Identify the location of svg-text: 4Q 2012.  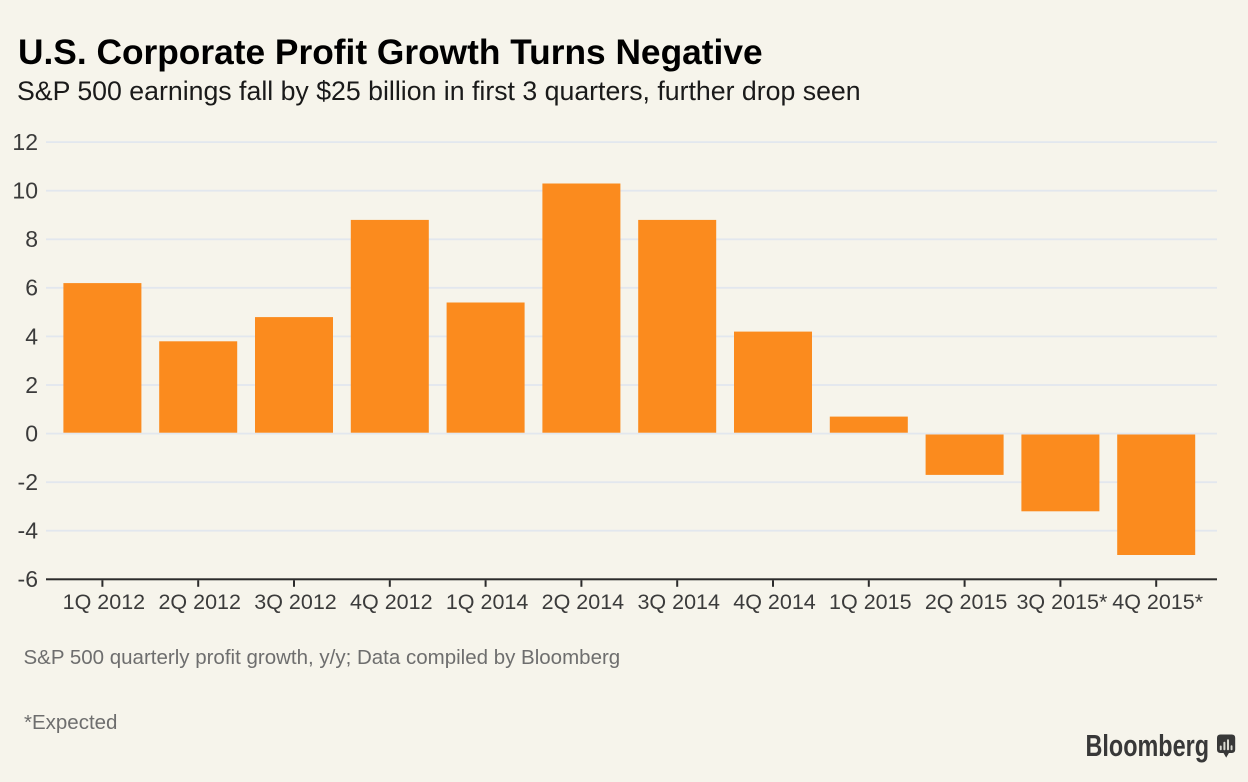
(391, 602).